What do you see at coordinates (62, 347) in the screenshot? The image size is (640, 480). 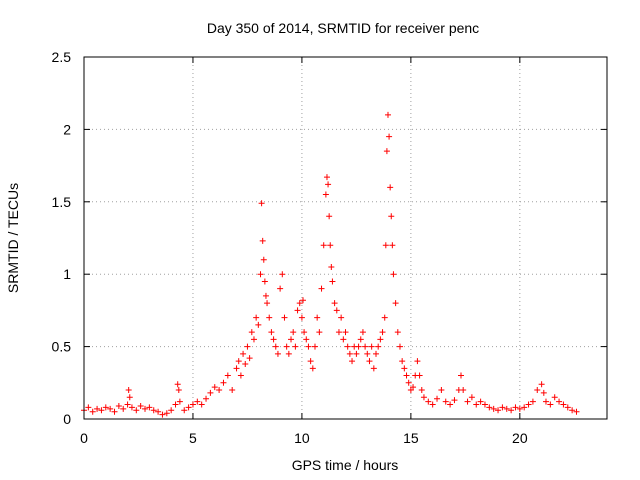 I see `y-tick-label: 0.5` at bounding box center [62, 347].